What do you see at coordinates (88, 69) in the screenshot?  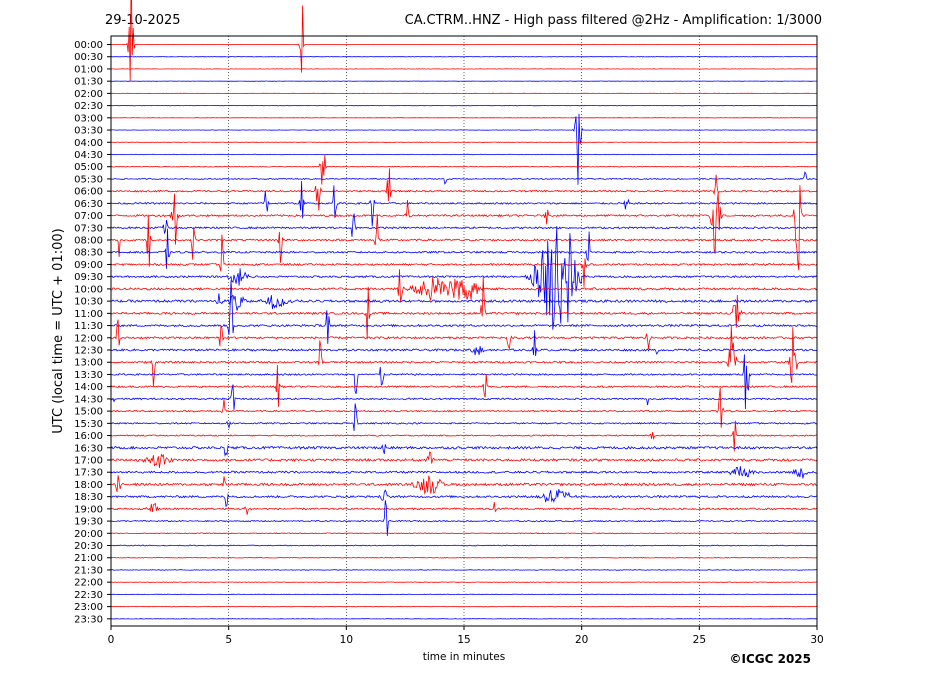 I see `y-tick-label: 01:00` at bounding box center [88, 69].